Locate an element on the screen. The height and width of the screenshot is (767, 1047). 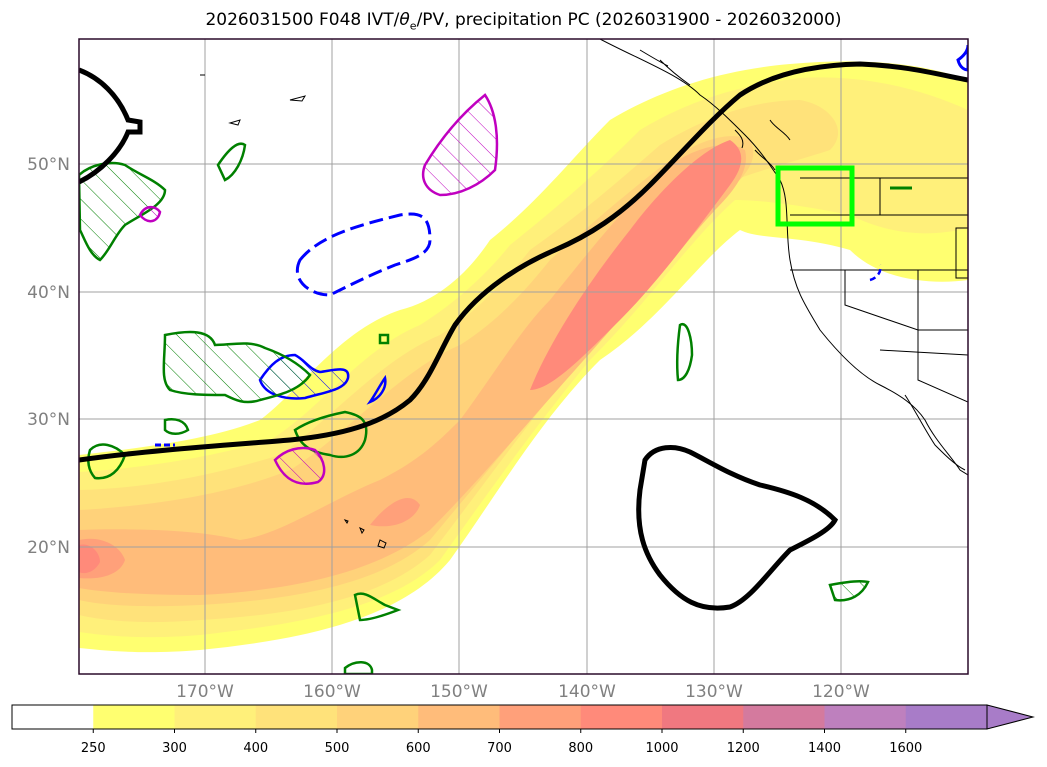
colorbar-tick-label: 600 is located at coordinates (418, 748).